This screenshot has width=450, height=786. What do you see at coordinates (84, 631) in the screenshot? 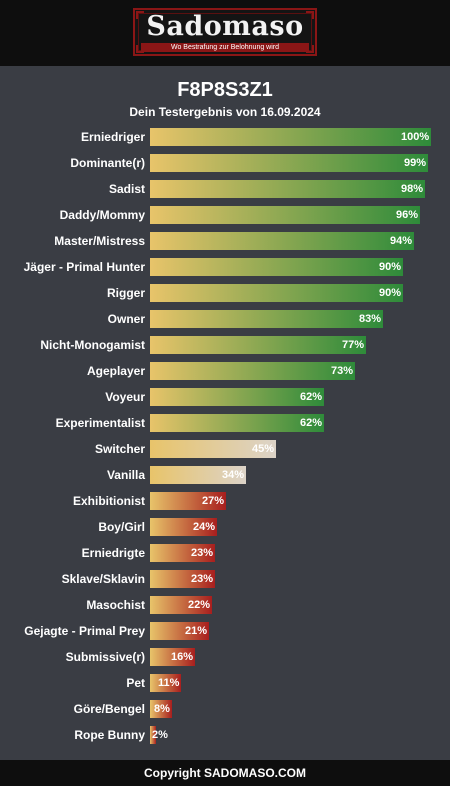
I see `category-label: Gejagte - Primal Prey` at bounding box center [84, 631].